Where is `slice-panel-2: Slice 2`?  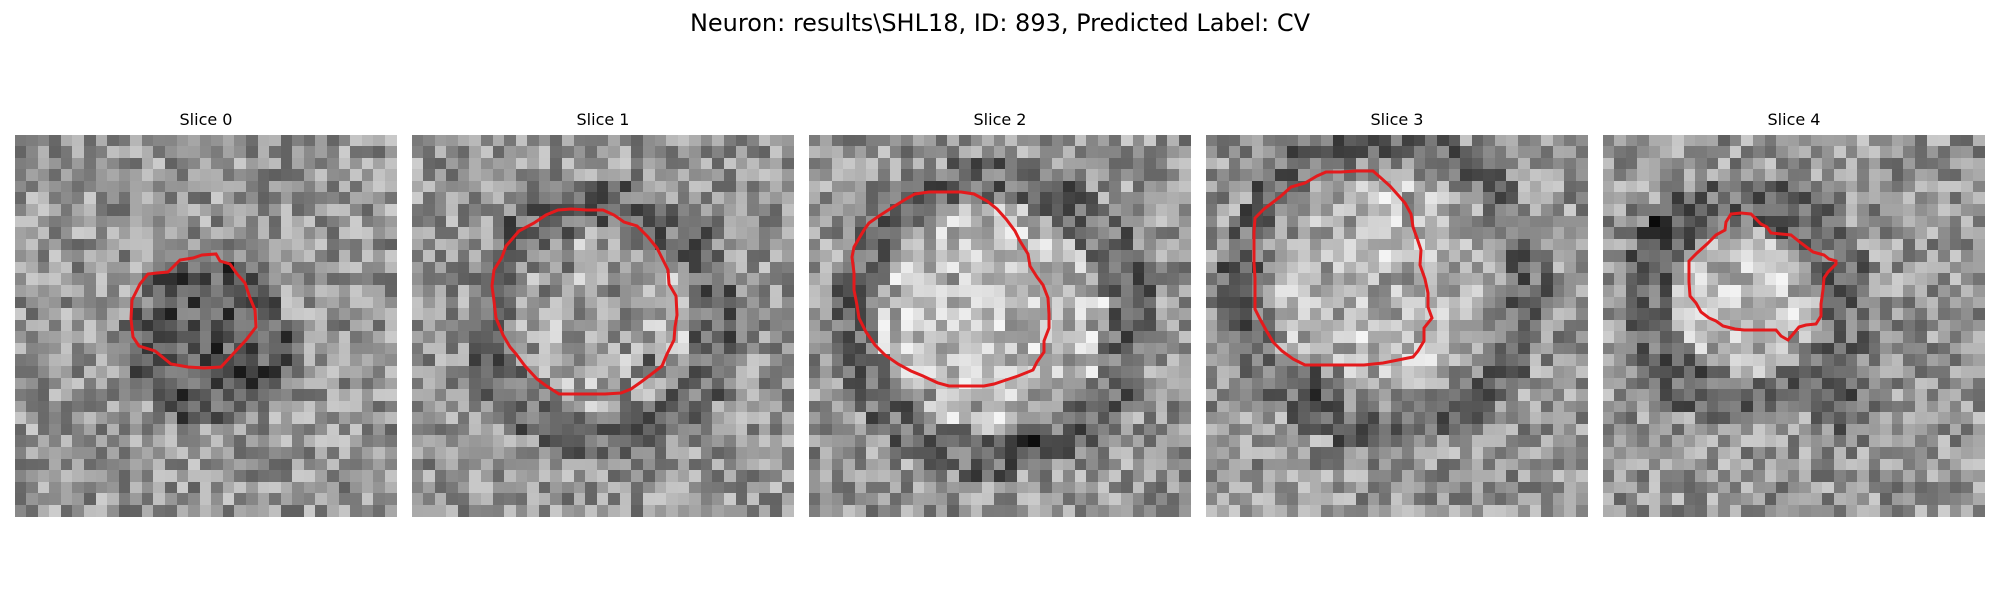 slice-panel-2: Slice 2 is located at coordinates (1000, 312).